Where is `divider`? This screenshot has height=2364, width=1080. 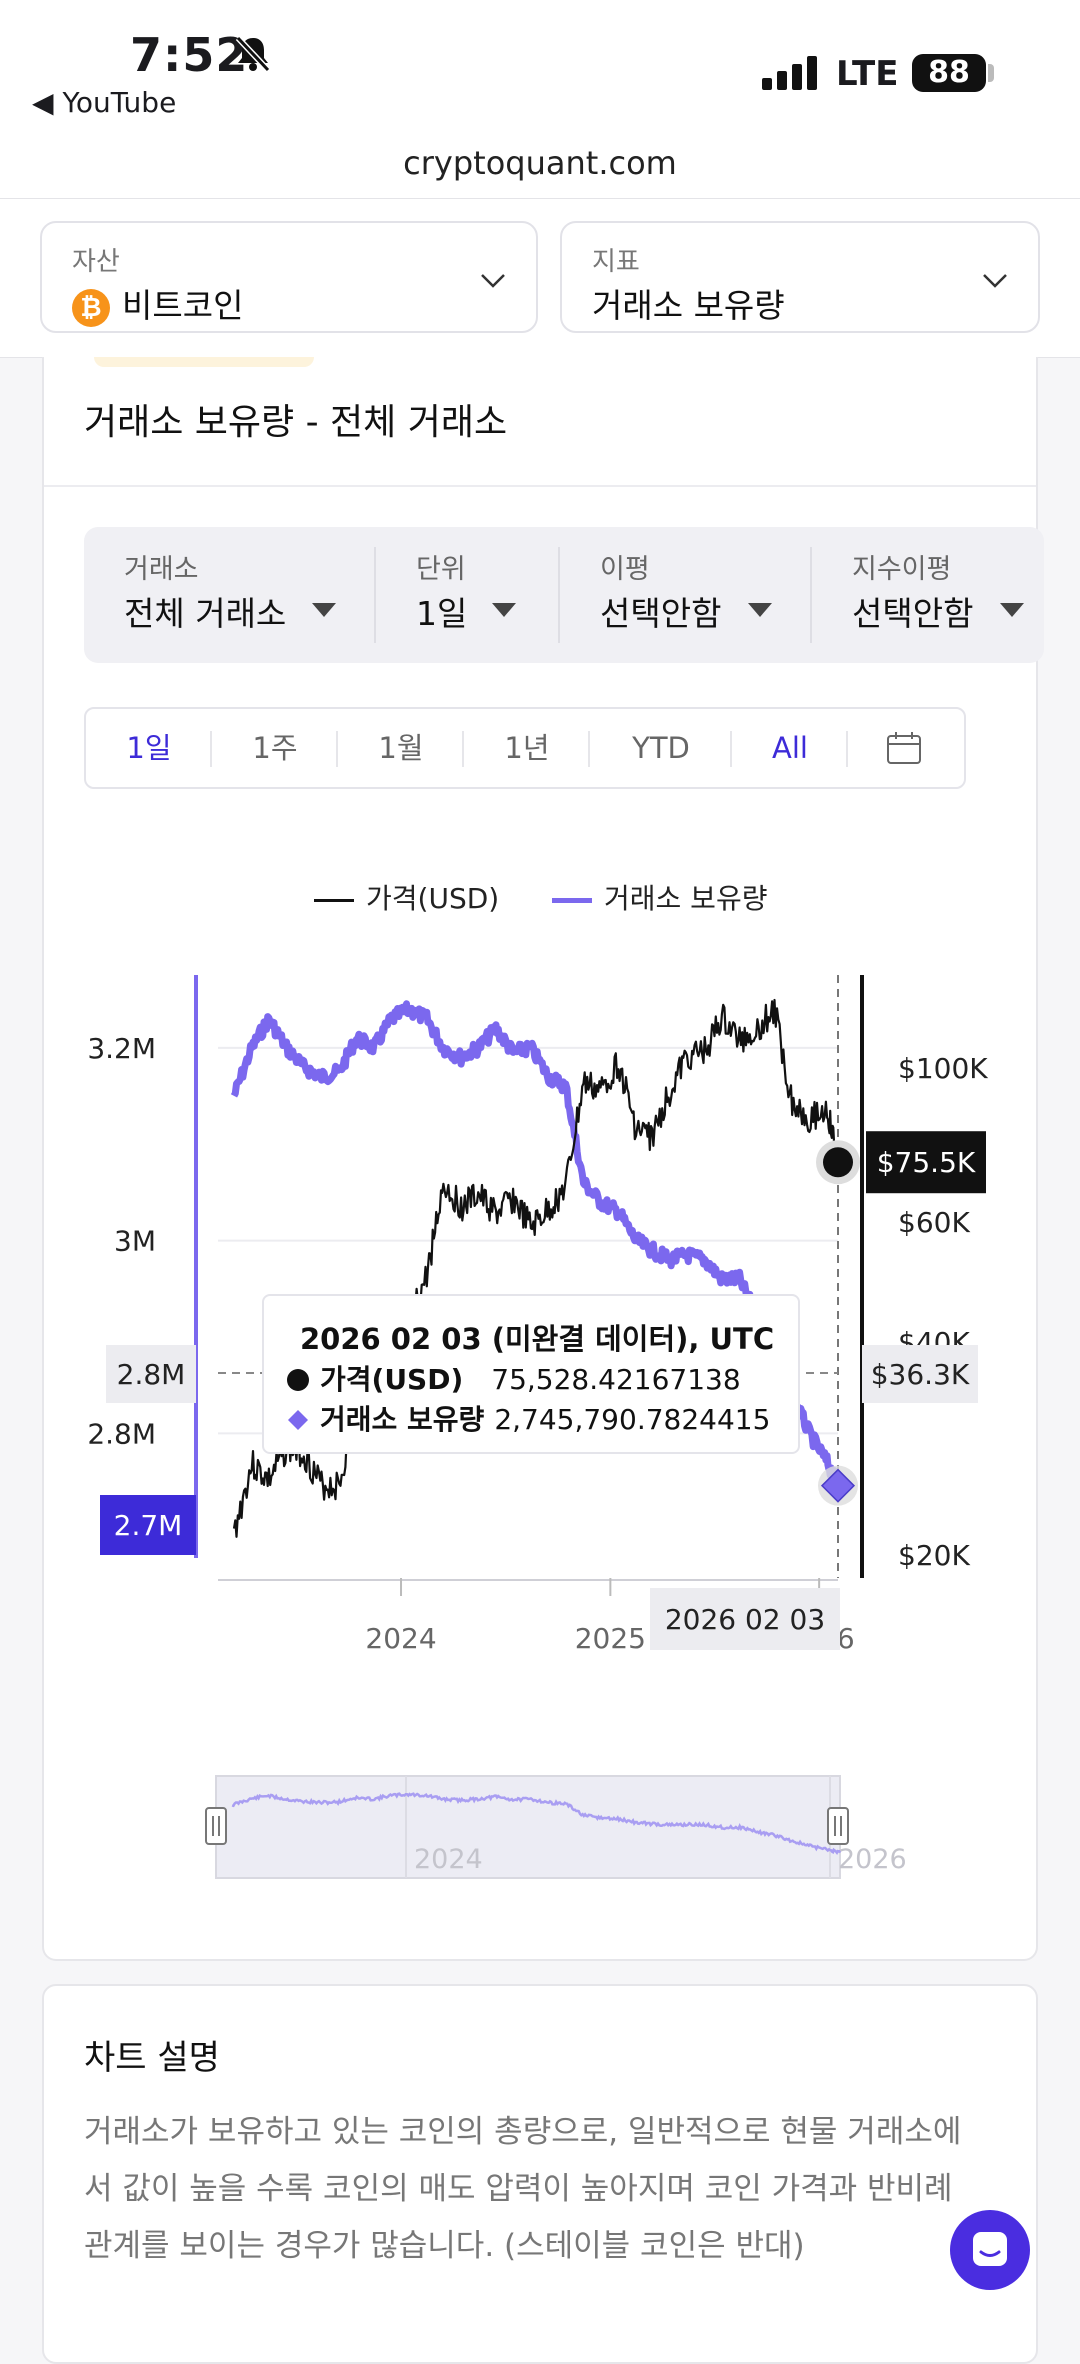 divider is located at coordinates (540, 486).